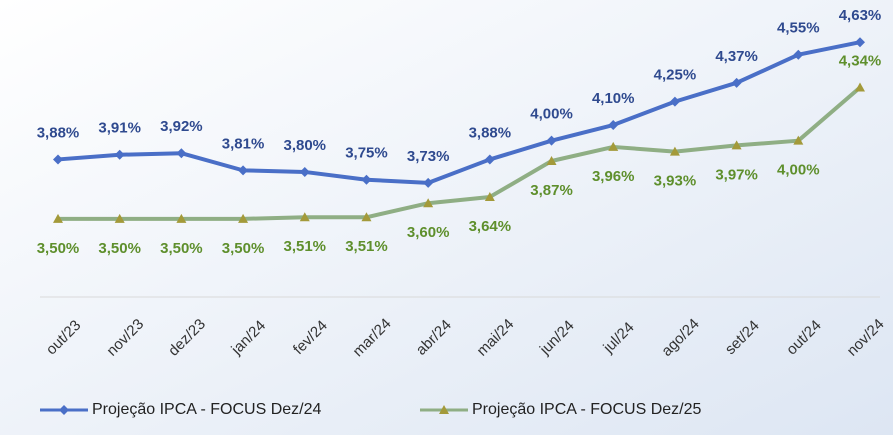 This screenshot has height=435, width=893. I want to click on data-label: 4,63%, so click(860, 15).